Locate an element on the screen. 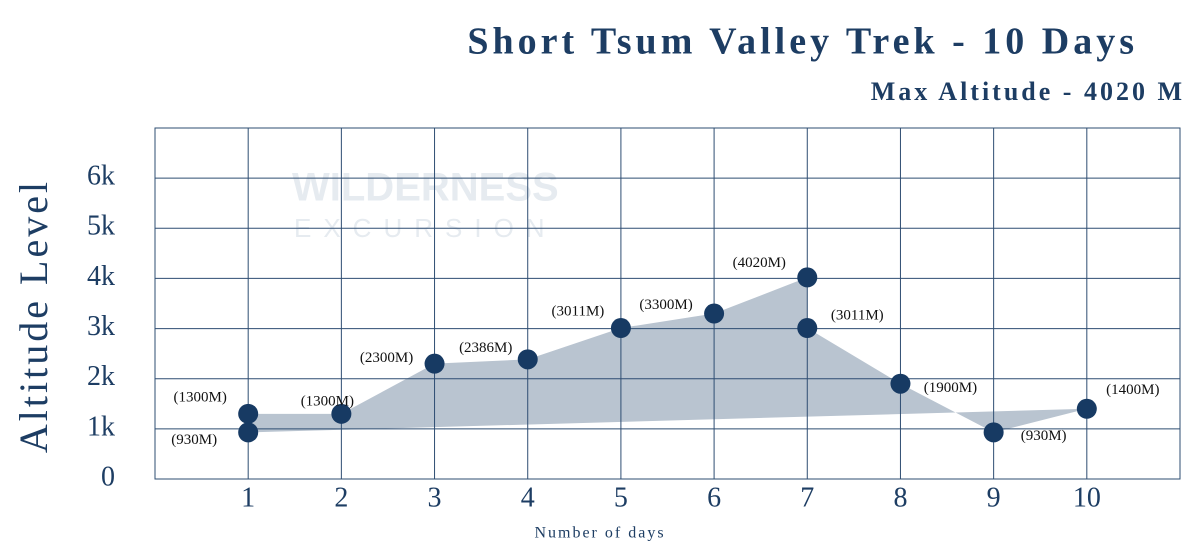 The height and width of the screenshot is (556, 1200). x-tick-label: 10 is located at coordinates (1087, 497).